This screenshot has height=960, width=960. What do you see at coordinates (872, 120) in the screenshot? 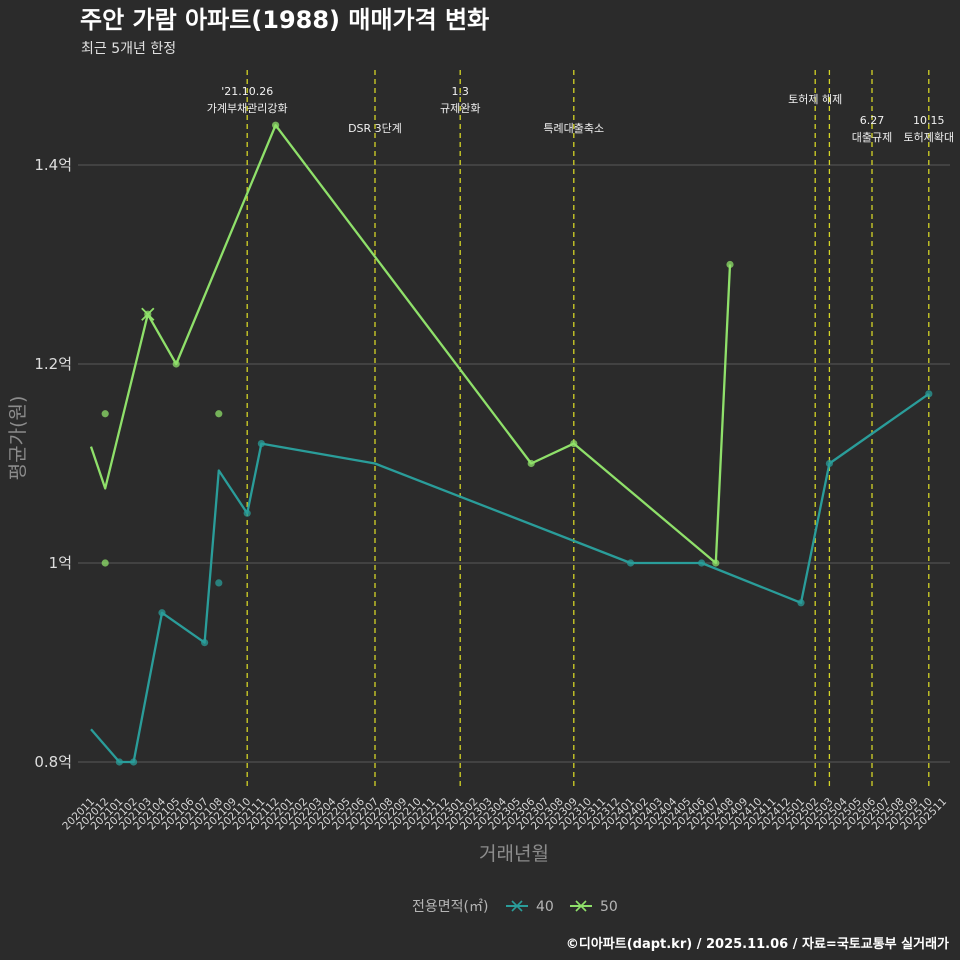
I see `event-label: 6.27` at bounding box center [872, 120].